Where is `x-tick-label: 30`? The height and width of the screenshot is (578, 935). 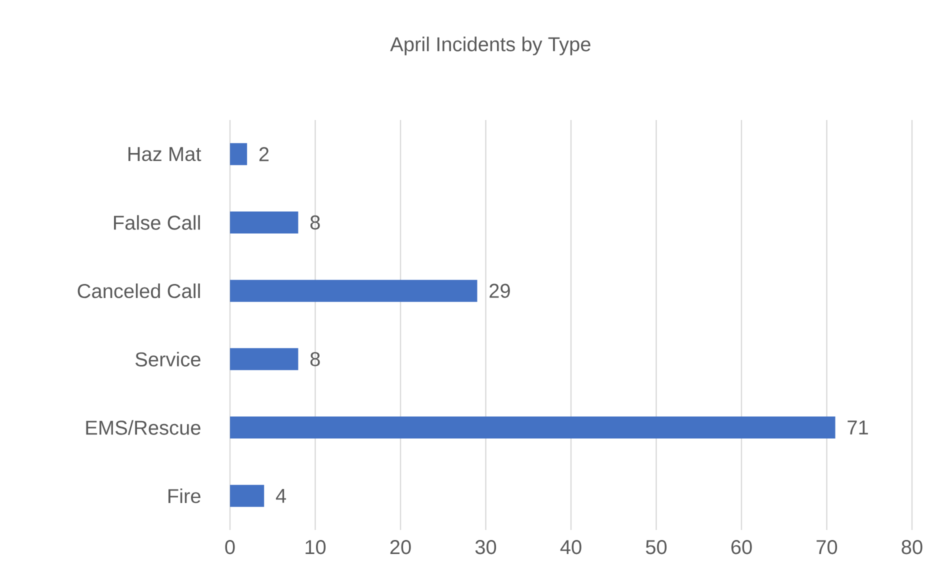
x-tick-label: 30 is located at coordinates (485, 547).